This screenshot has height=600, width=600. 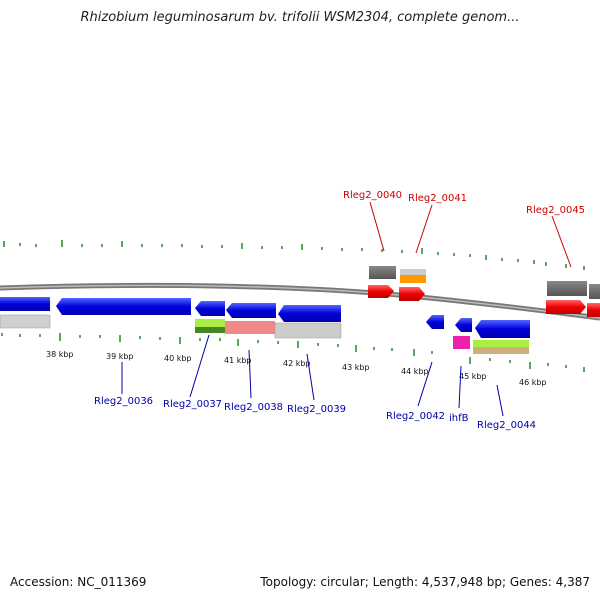 What do you see at coordinates (120, 356) in the screenshot?
I see `kbp-label: 39 kbp` at bounding box center [120, 356].